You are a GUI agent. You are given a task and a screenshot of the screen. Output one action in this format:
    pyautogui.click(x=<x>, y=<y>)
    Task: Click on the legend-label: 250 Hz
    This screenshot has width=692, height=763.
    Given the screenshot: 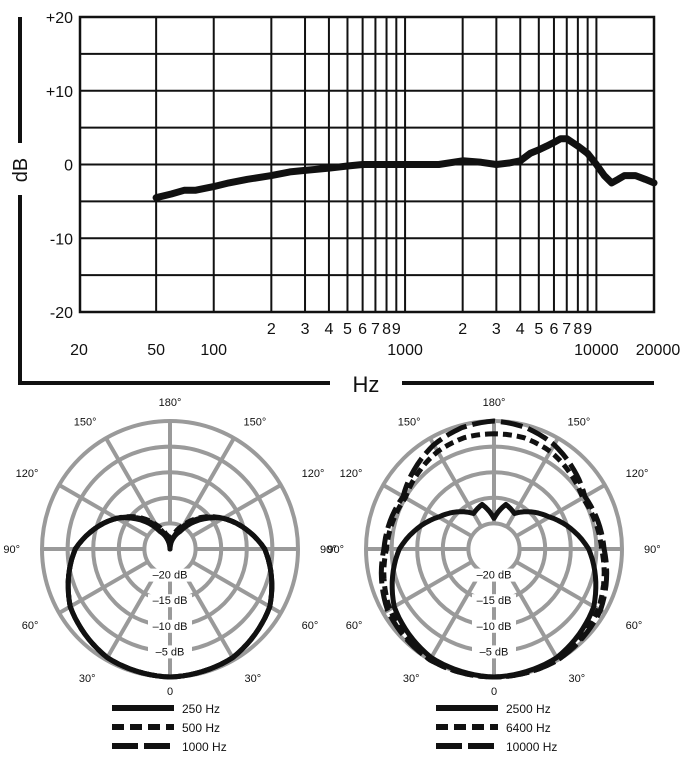 What is the action you would take?
    pyautogui.click(x=201, y=709)
    